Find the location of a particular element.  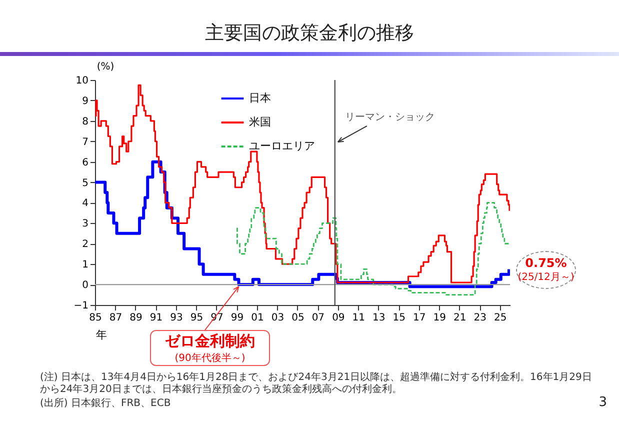

x-tick-label: 89 is located at coordinates (136, 318).